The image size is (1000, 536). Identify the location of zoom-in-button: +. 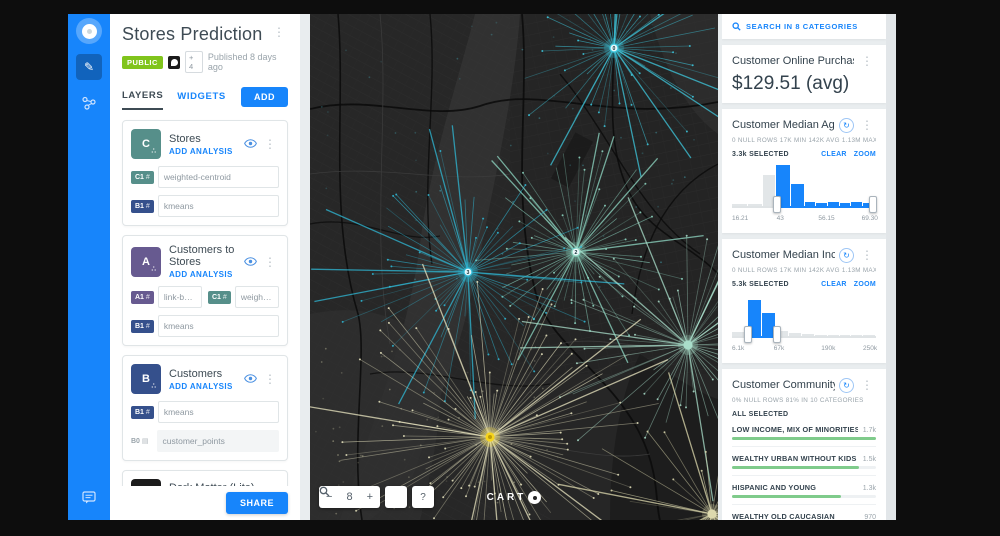
(369, 497).